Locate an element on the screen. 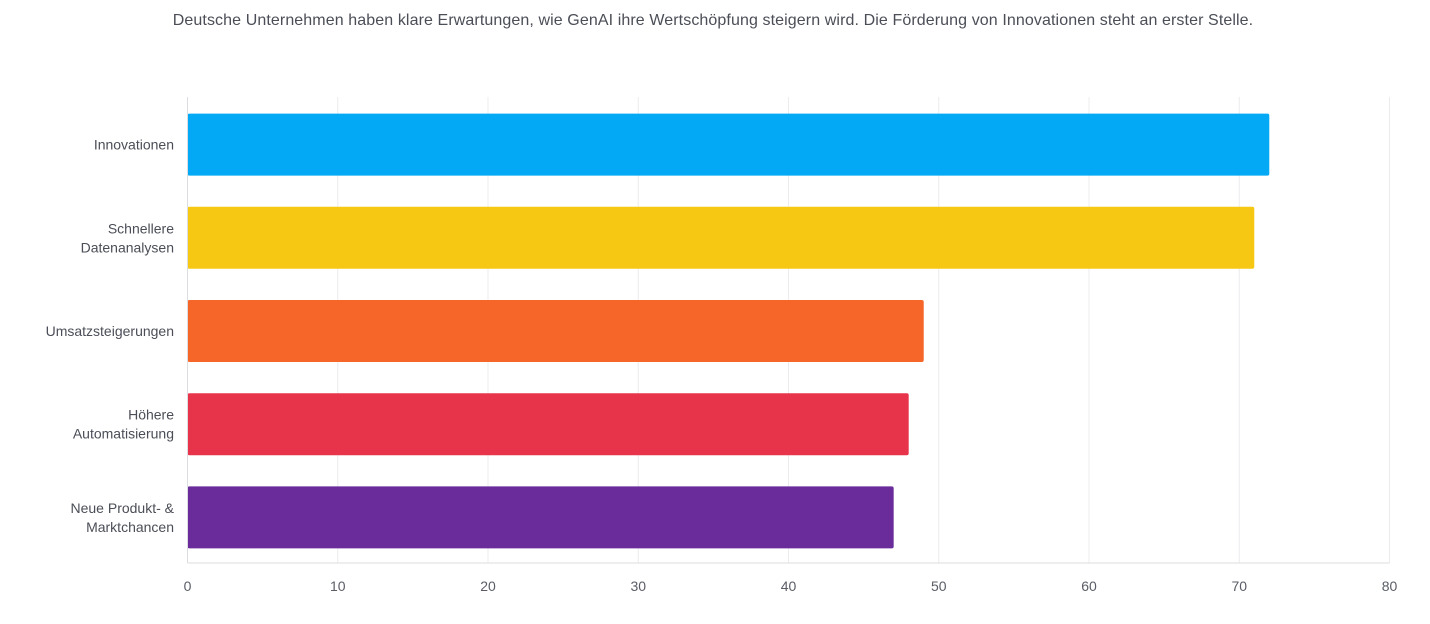  category-label: Neue Produkt- & Marktchancen is located at coordinates (123, 517).